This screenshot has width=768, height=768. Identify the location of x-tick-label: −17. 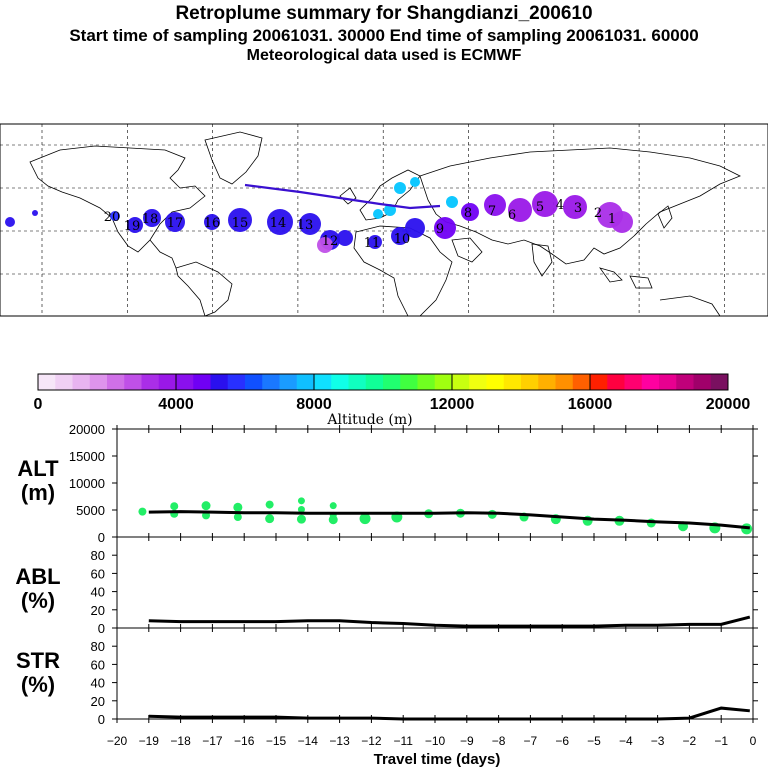
(212, 741).